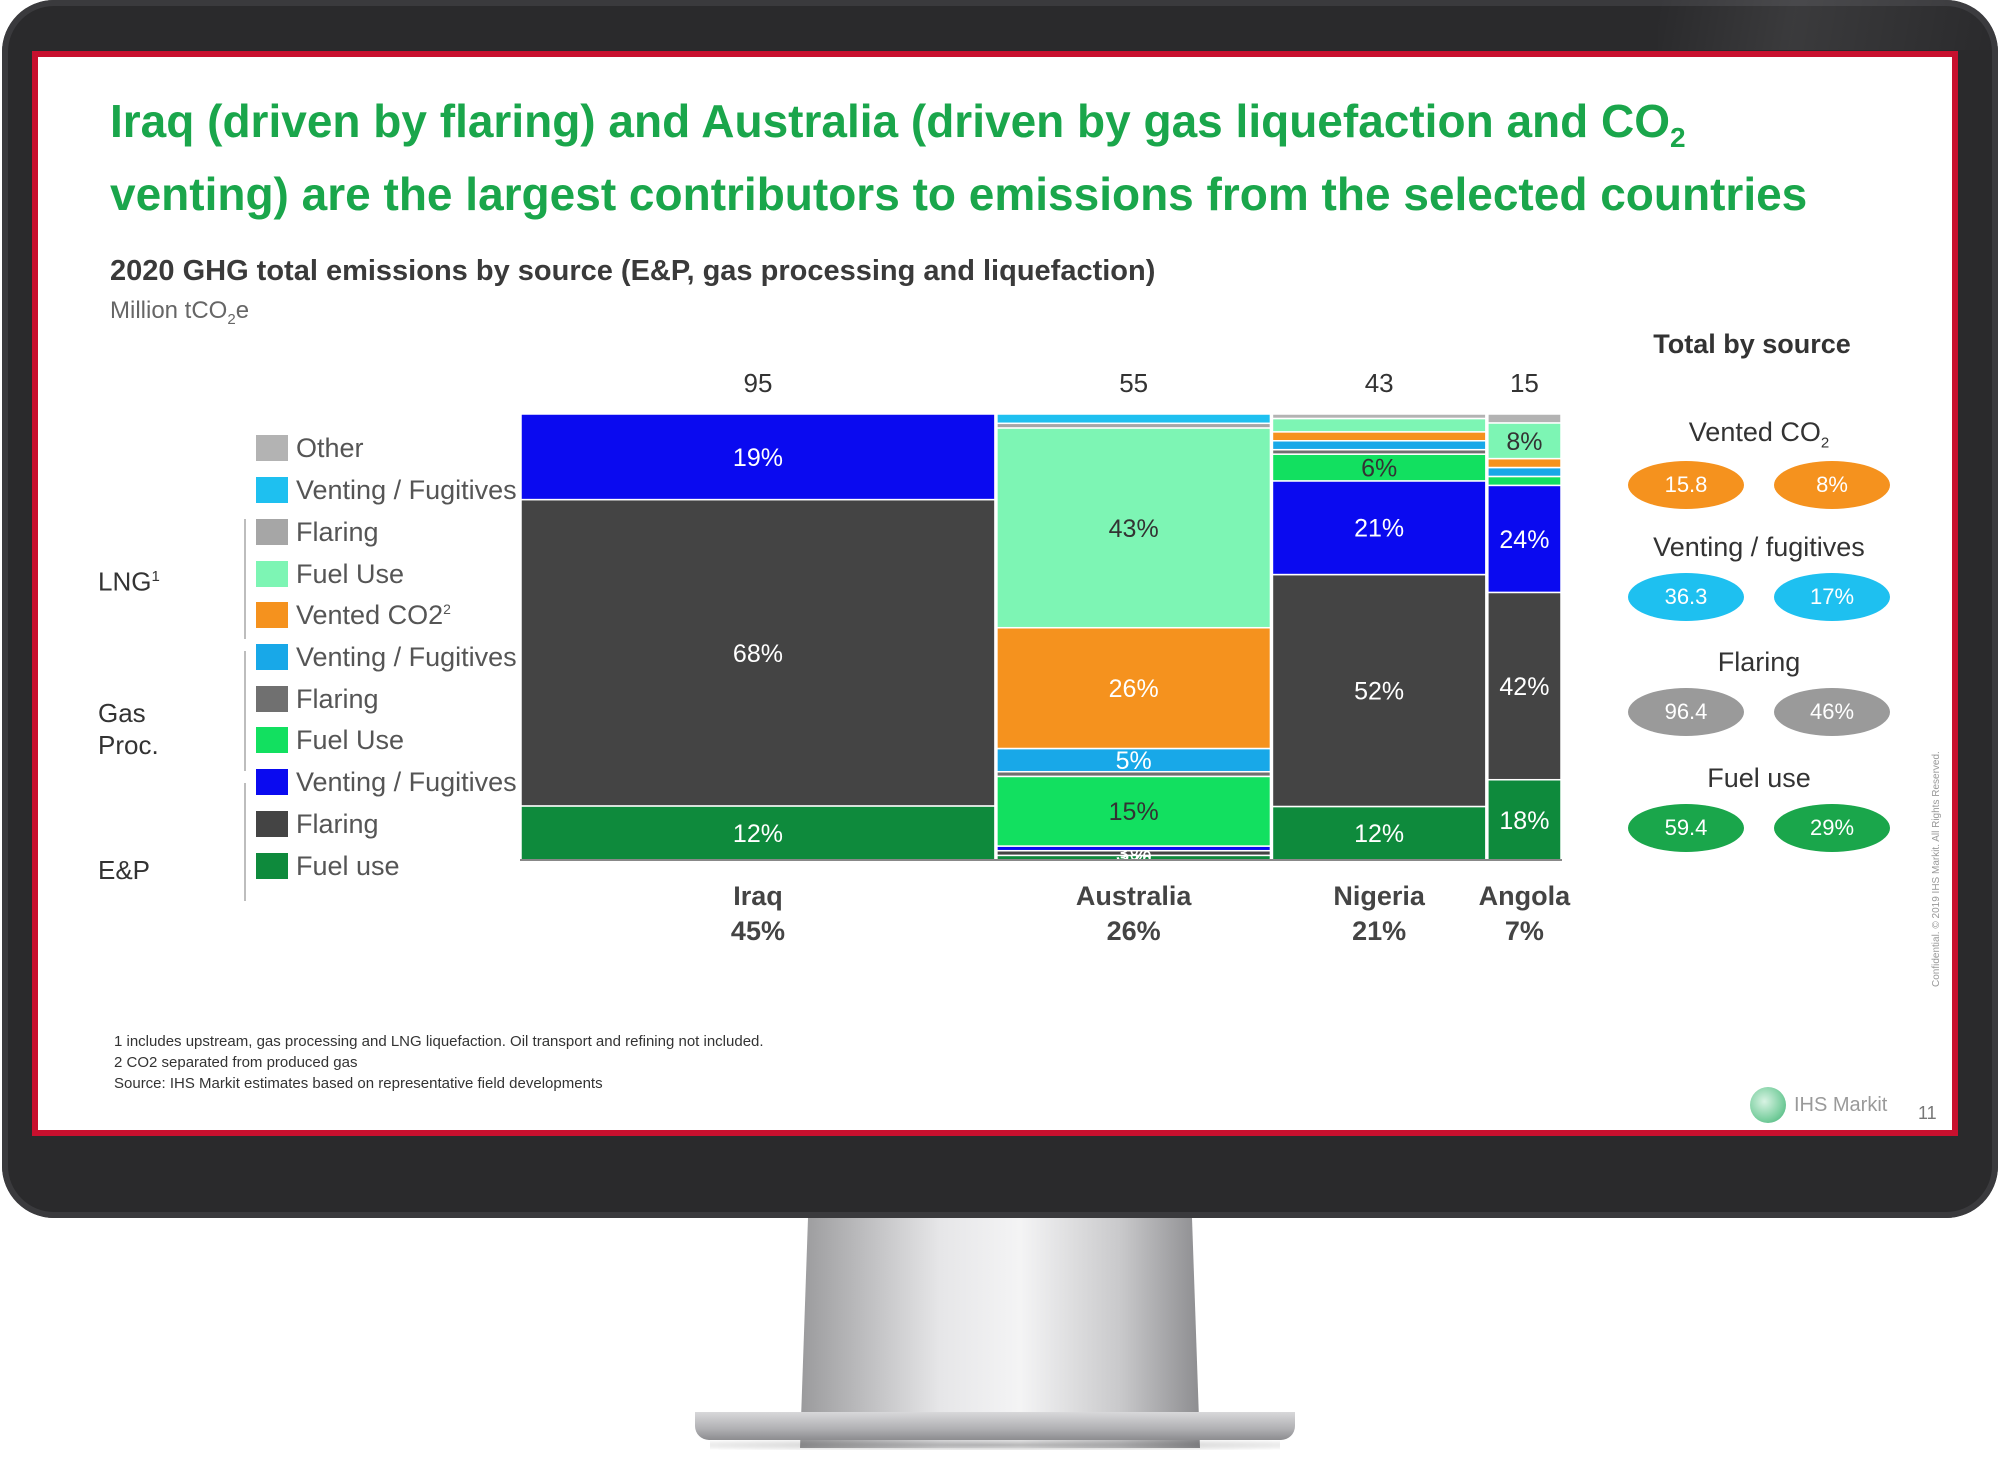 The width and height of the screenshot is (2000, 1463). Describe the element at coordinates (1752, 344) in the screenshot. I see `totals-title: Total by source` at that location.